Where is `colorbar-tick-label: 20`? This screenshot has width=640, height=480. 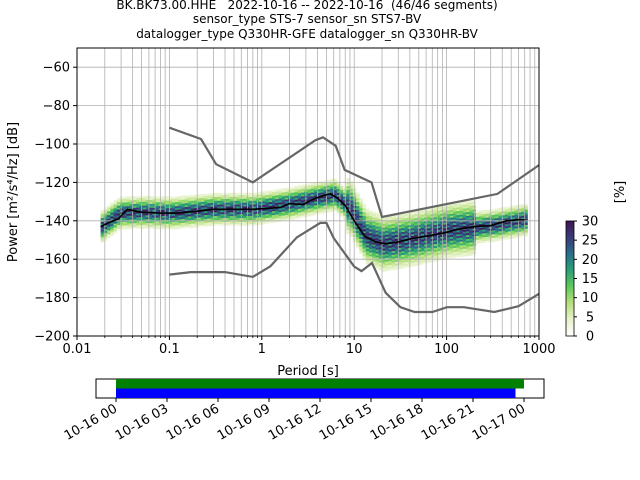 colorbar-tick-label: 20 is located at coordinates (590, 260).